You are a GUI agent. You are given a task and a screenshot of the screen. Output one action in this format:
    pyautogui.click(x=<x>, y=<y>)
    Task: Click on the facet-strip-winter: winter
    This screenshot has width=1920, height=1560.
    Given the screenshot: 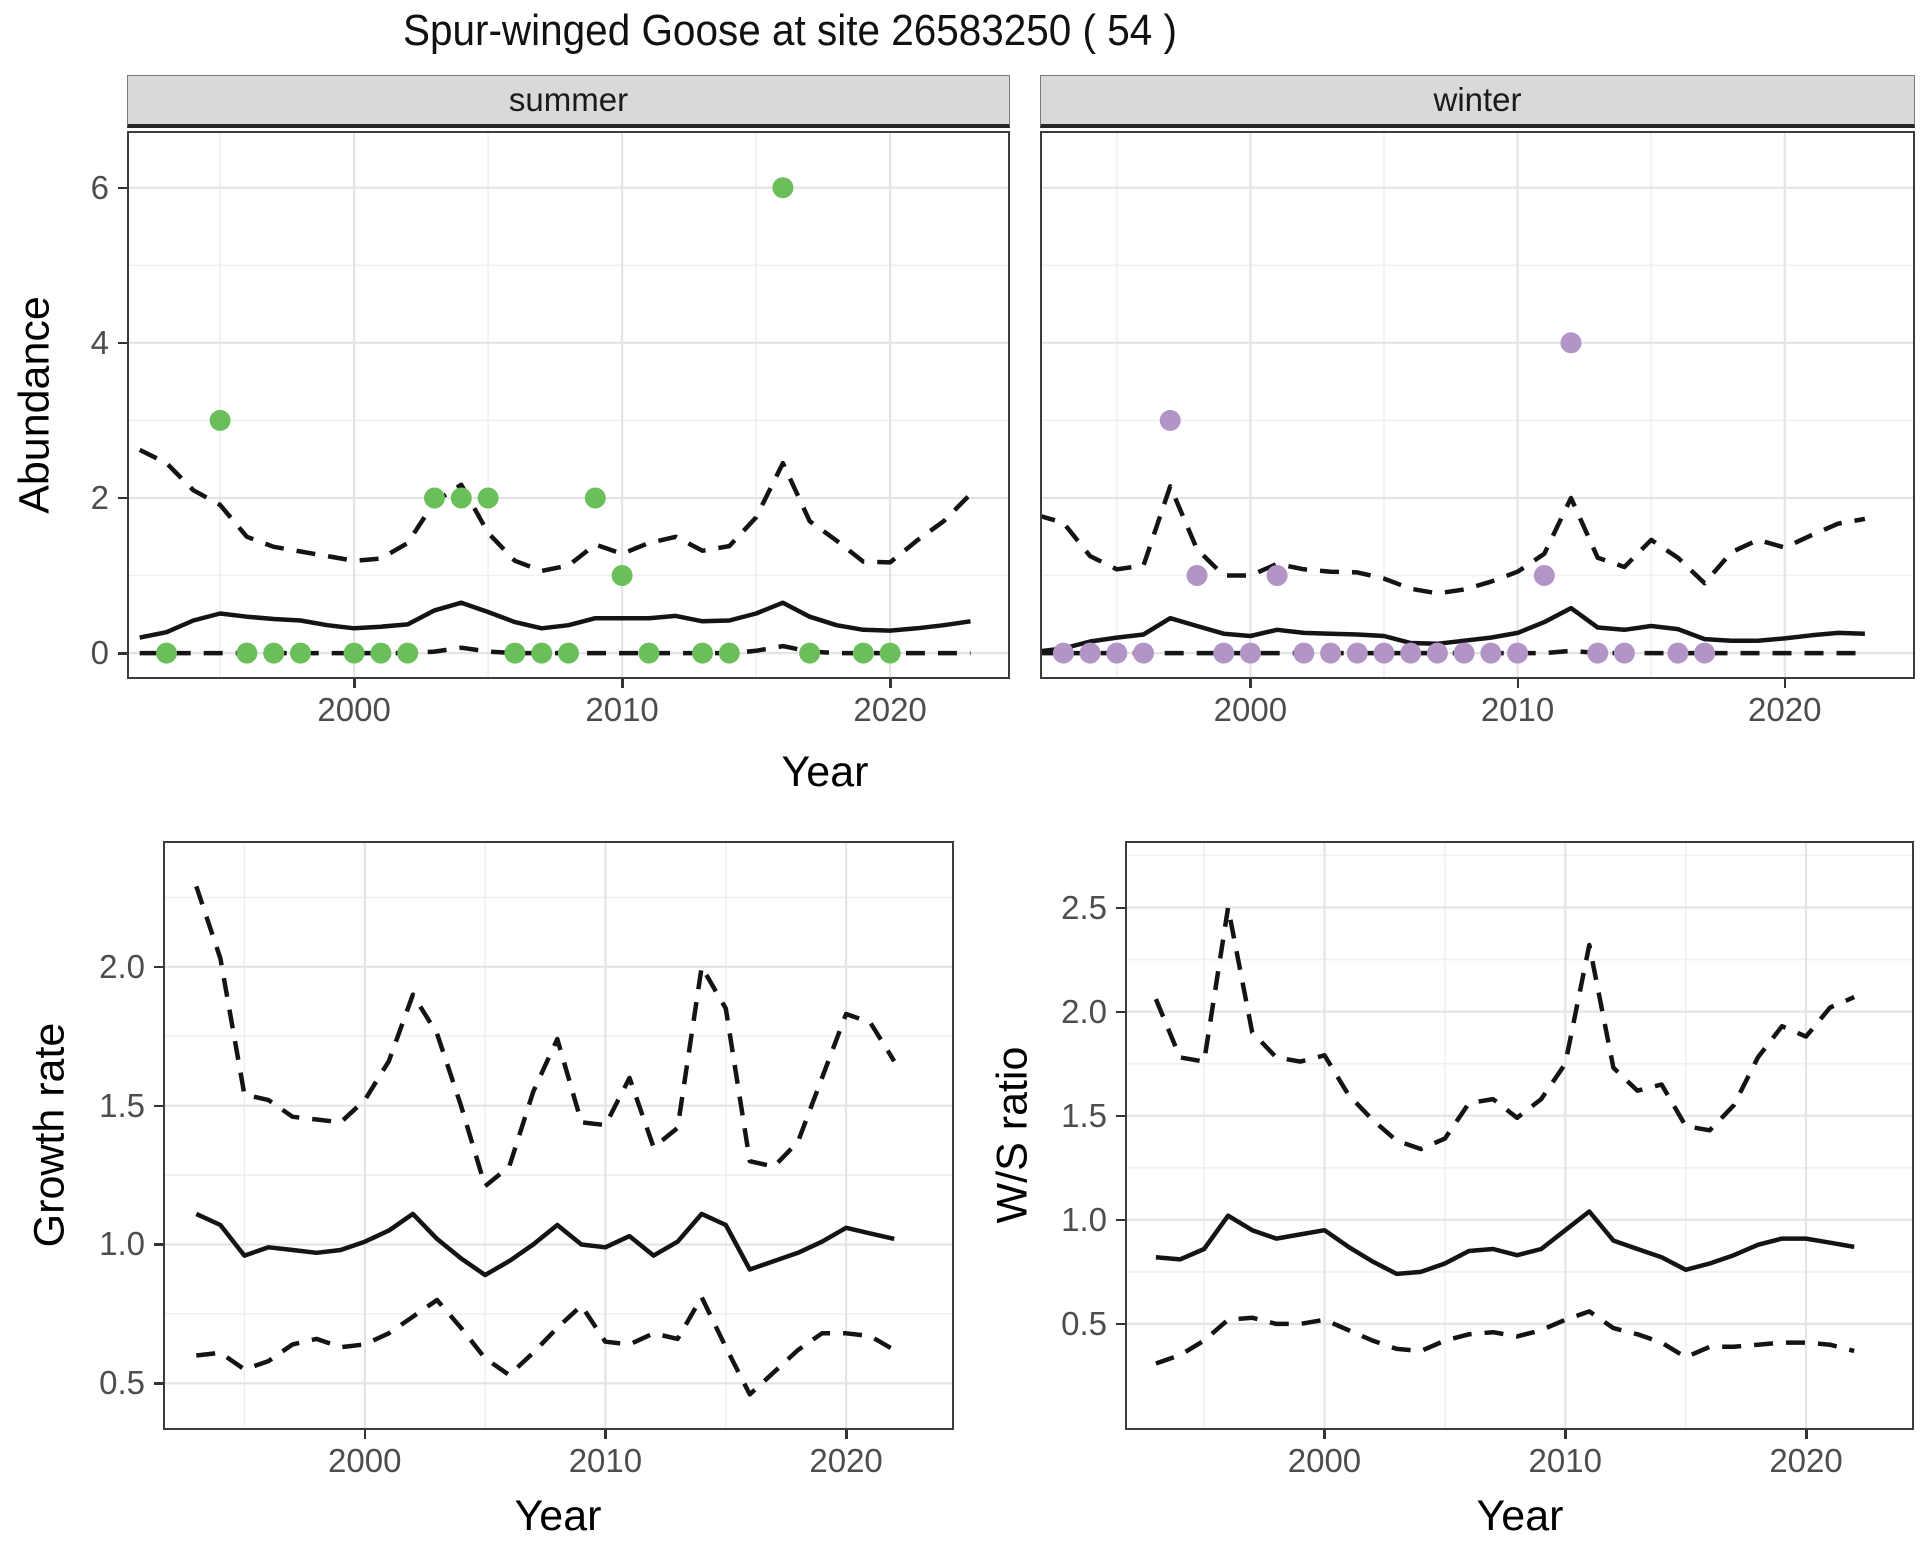 What is the action you would take?
    pyautogui.click(x=1477, y=101)
    